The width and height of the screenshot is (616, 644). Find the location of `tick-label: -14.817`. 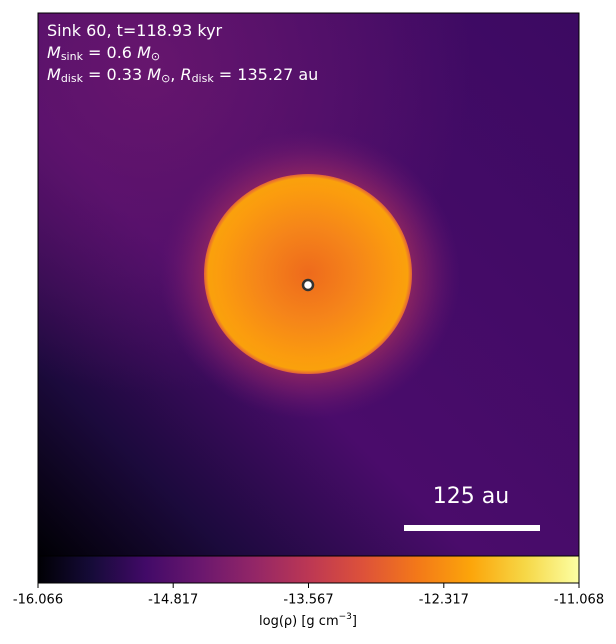

tick-label: -14.817 is located at coordinates (173, 600).